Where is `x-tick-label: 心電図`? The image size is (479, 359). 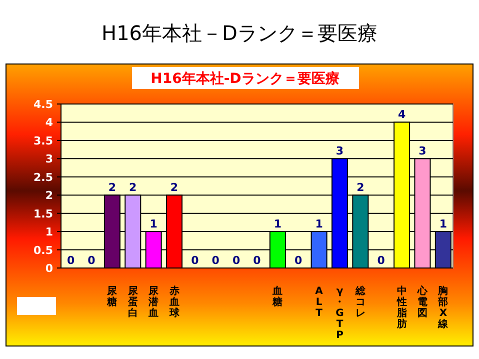
x-tick-label: 心電図 is located at coordinates (422, 302).